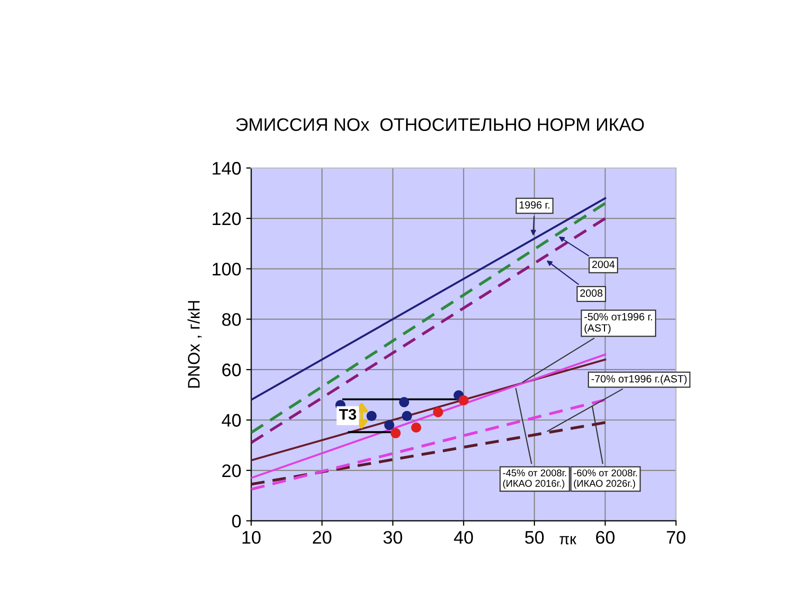  I want to click on annotation: -60% от 2008г. (ИКАО 2026г.), so click(605, 479).